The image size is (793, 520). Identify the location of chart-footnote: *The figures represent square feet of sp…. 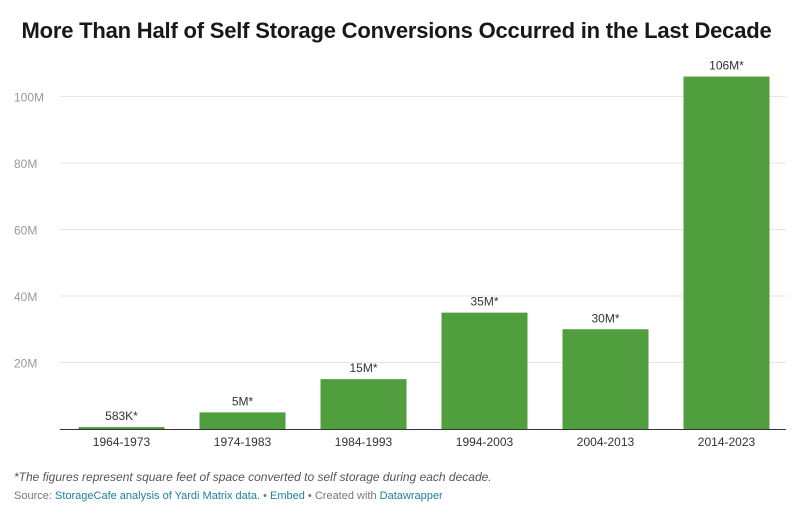
(253, 477).